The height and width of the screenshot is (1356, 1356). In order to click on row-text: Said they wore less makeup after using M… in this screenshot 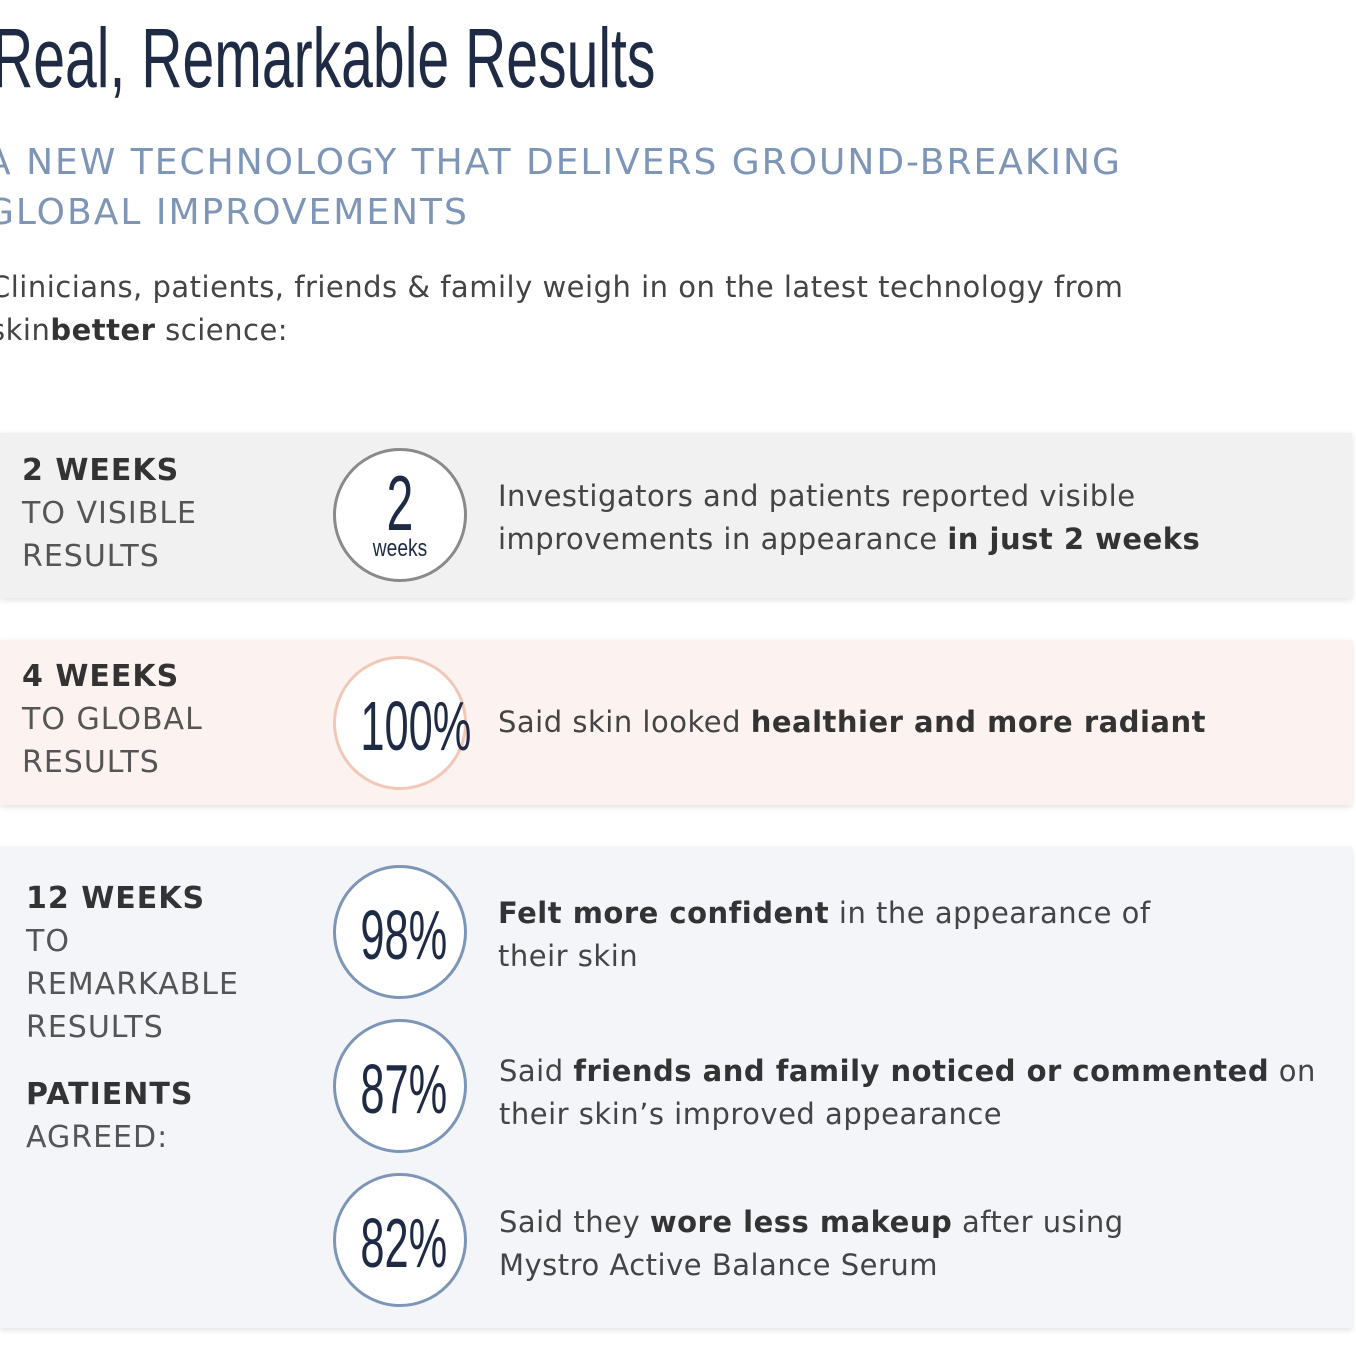, I will do `click(849, 1244)`.